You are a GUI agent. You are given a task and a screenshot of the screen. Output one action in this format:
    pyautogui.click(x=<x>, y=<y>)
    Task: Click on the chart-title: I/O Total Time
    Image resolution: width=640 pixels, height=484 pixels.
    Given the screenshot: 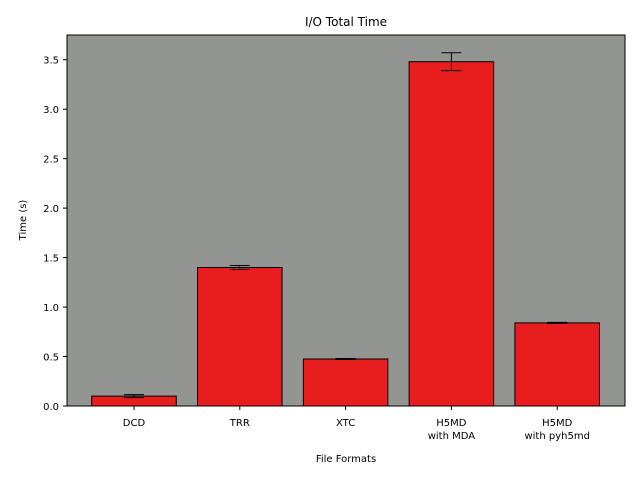 What is the action you would take?
    pyautogui.click(x=346, y=22)
    